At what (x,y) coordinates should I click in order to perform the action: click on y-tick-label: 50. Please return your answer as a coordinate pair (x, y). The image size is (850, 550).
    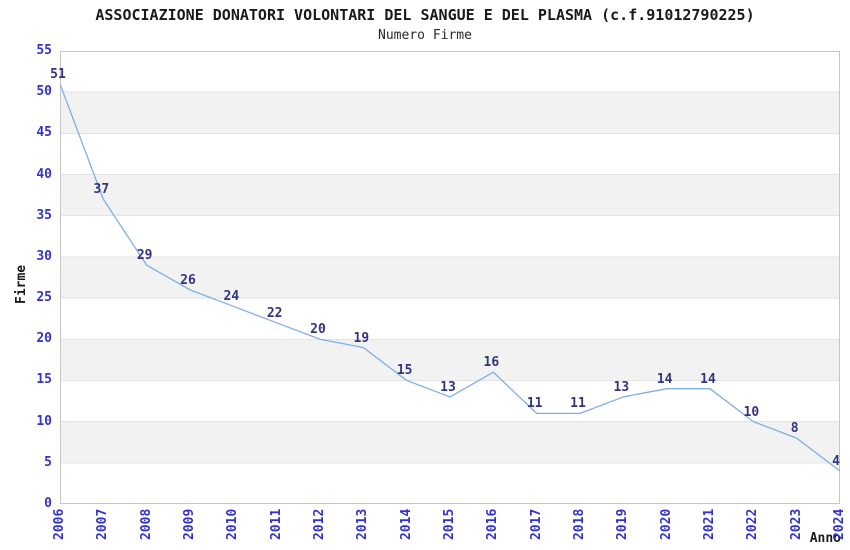
    Looking at the image, I should click on (44, 92).